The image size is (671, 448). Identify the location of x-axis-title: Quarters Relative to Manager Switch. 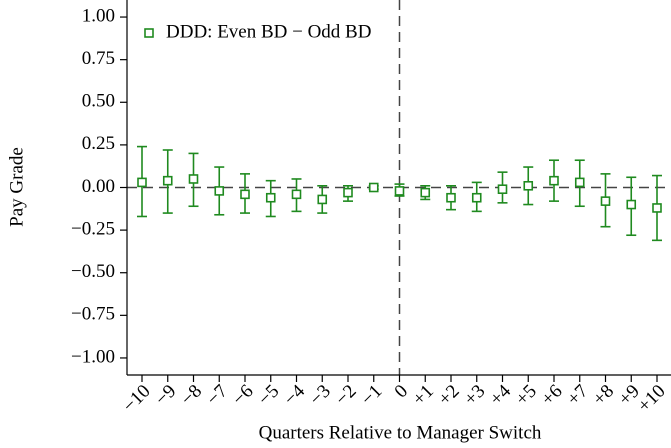
(400, 432).